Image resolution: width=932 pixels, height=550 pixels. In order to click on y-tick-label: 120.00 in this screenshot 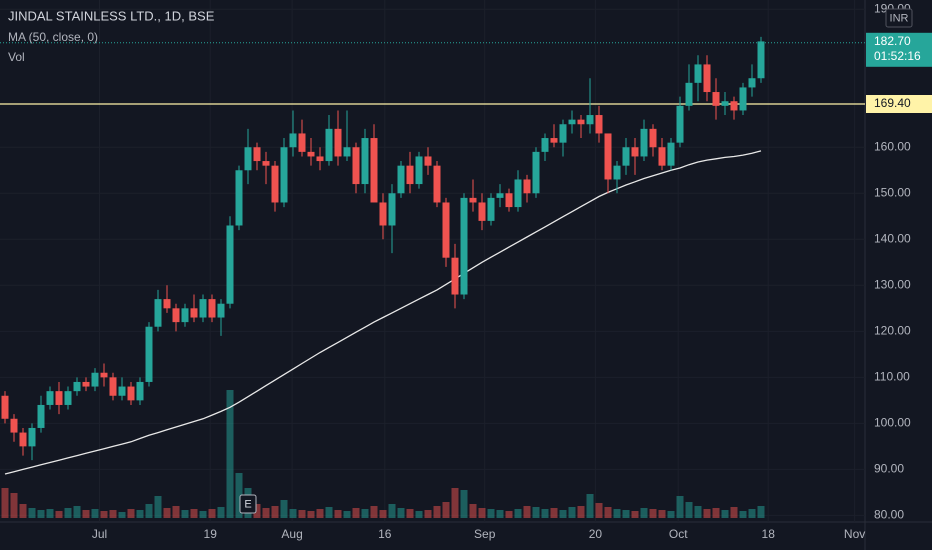, I will do `click(892, 330)`.